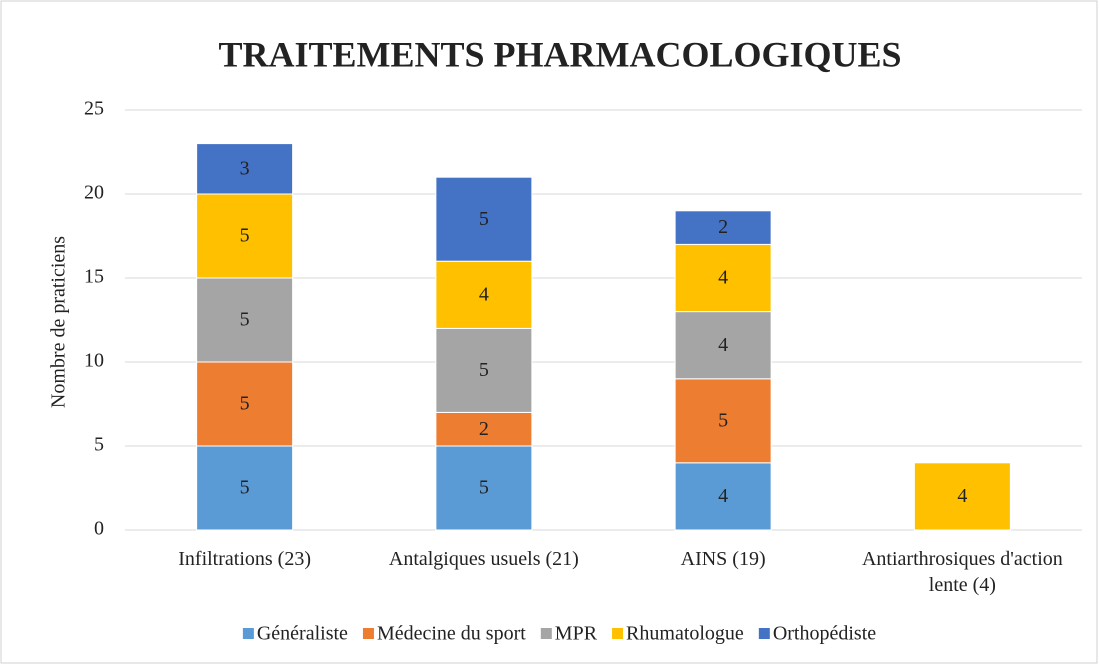 This screenshot has height=664, width=1099. I want to click on legend-label: MPR, so click(576, 634).